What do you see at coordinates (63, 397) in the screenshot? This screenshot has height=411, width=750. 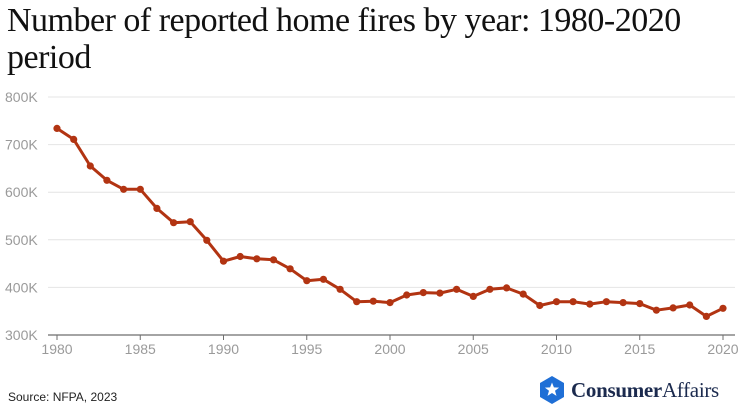 I see `source-note: Source: NFPA, 2023` at bounding box center [63, 397].